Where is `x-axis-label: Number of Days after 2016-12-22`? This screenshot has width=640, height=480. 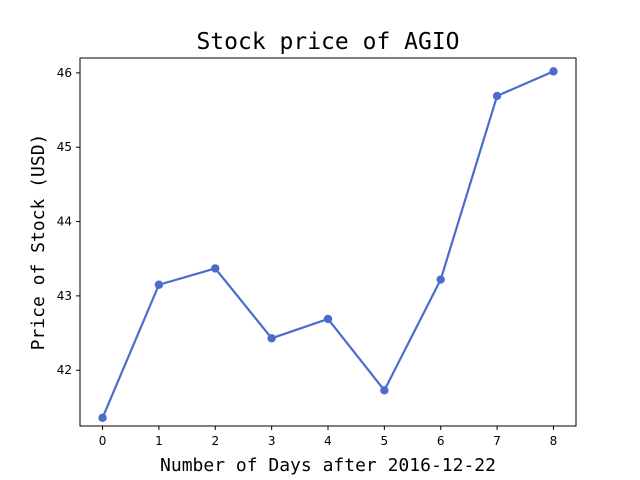 x-axis-label: Number of Days after 2016-12-22 is located at coordinates (328, 465).